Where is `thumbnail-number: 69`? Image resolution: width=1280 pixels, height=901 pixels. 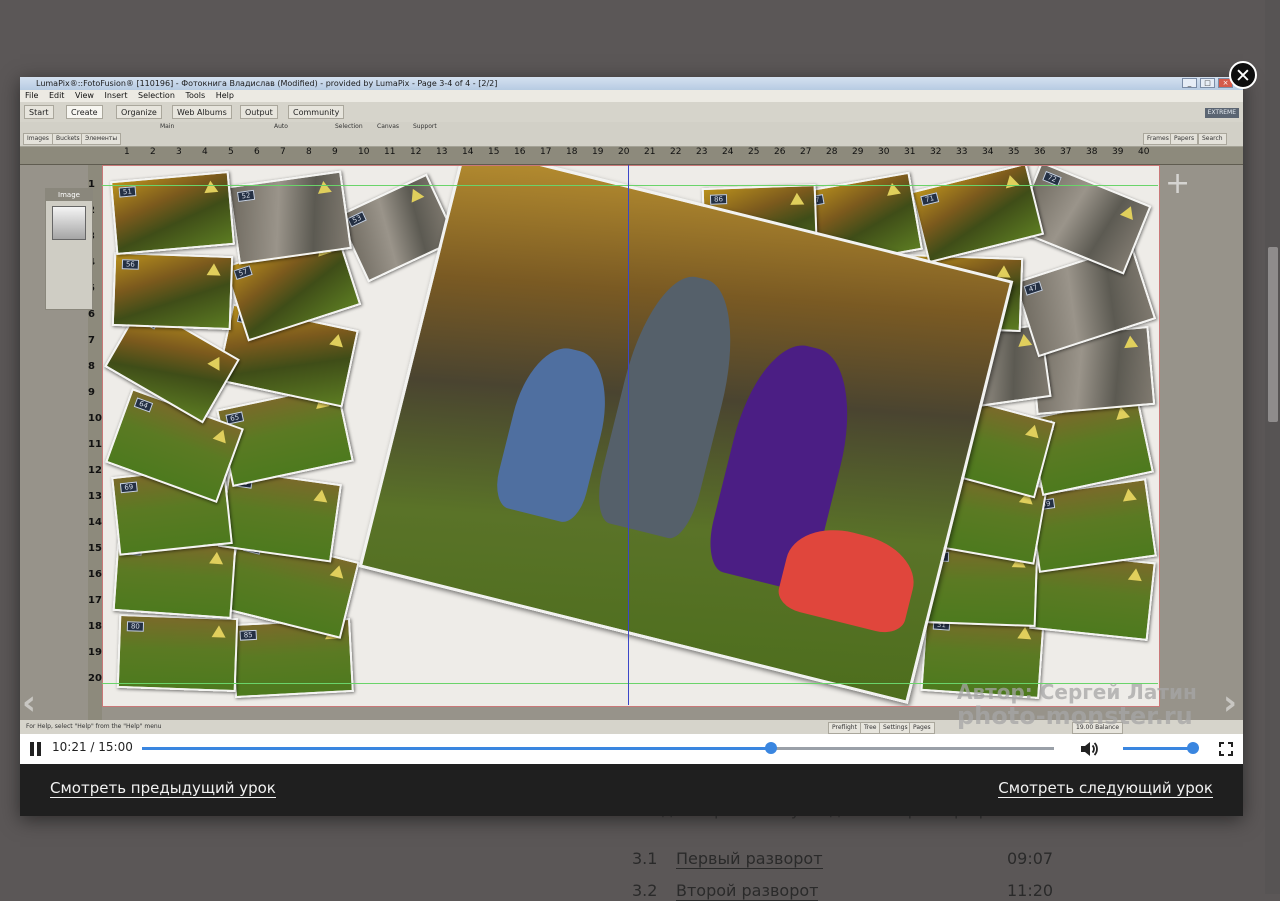
thumbnail-number: 69 is located at coordinates (128, 487).